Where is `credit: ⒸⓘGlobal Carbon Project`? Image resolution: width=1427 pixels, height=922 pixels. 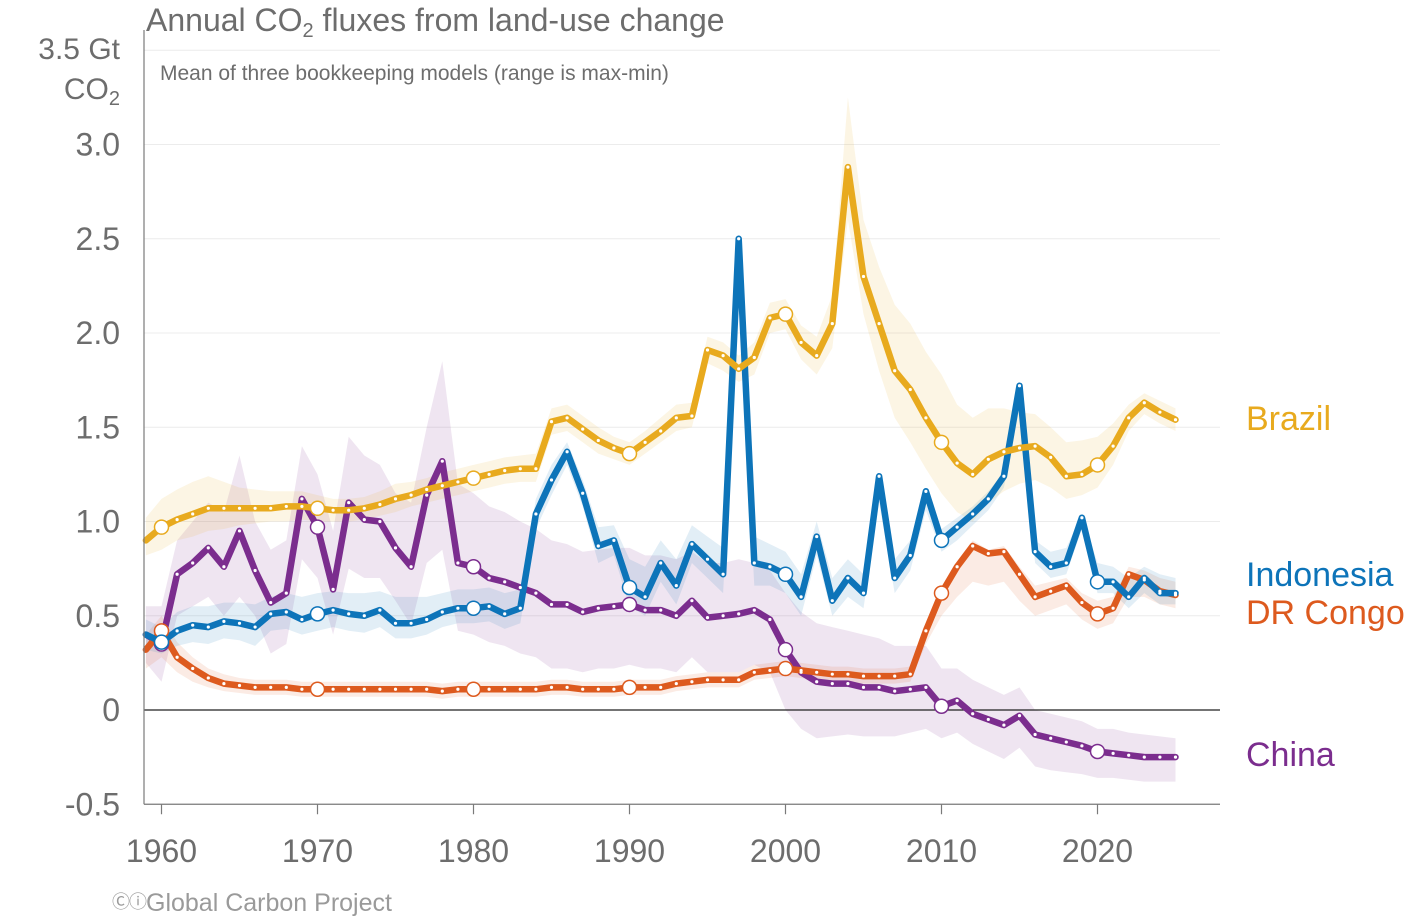
credit: ⒸⓘGlobal Carbon Project is located at coordinates (252, 903).